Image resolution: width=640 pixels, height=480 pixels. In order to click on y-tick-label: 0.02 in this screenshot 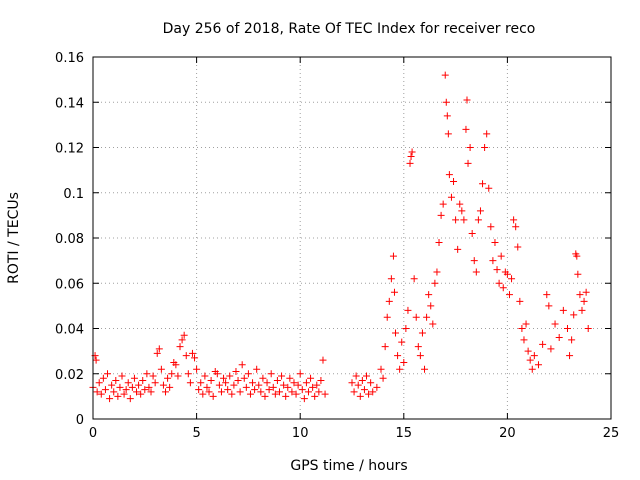, I will do `click(69, 375)`.